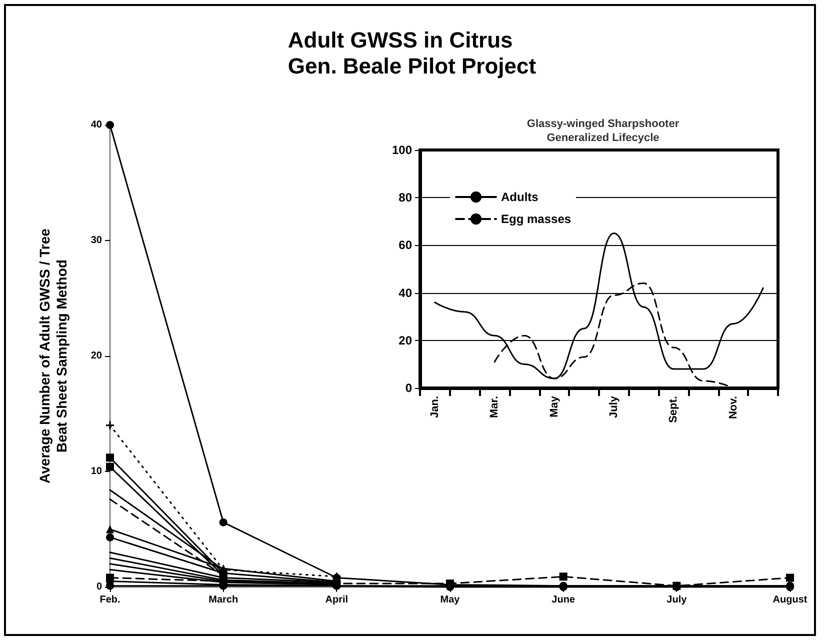 This screenshot has width=824, height=644. Describe the element at coordinates (536, 219) in the screenshot. I see `legend-label: Egg masses` at that location.